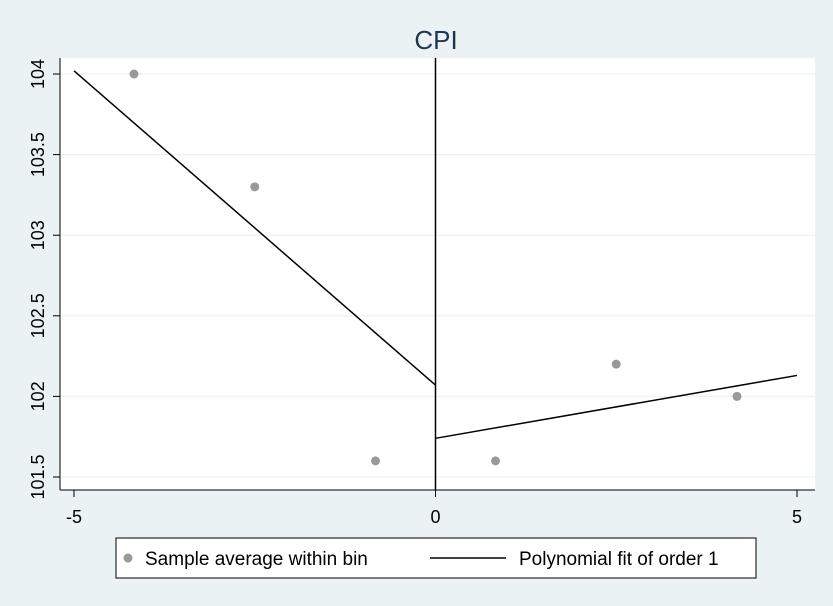  What do you see at coordinates (38, 315) in the screenshot?
I see `y-tick-label-2: 102.5` at bounding box center [38, 315].